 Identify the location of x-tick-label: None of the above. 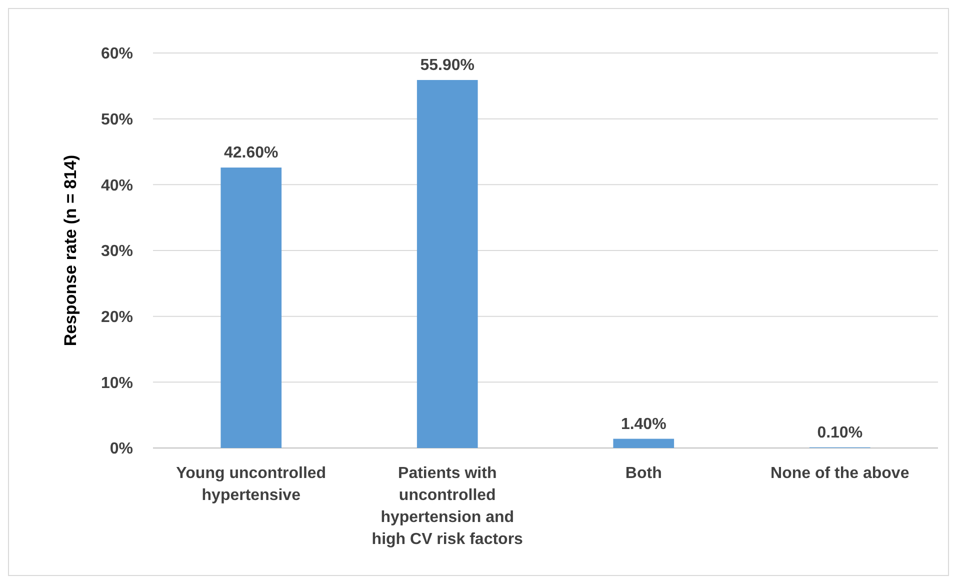
(840, 473).